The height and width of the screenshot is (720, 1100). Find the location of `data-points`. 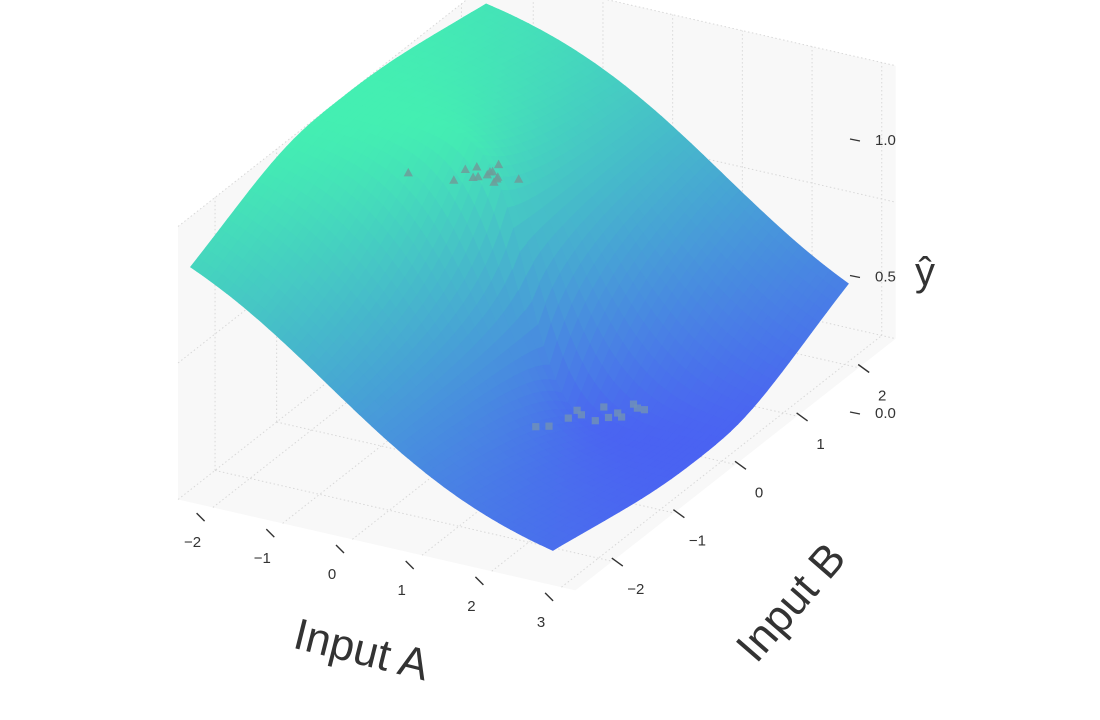

data-points is located at coordinates (525, 295).